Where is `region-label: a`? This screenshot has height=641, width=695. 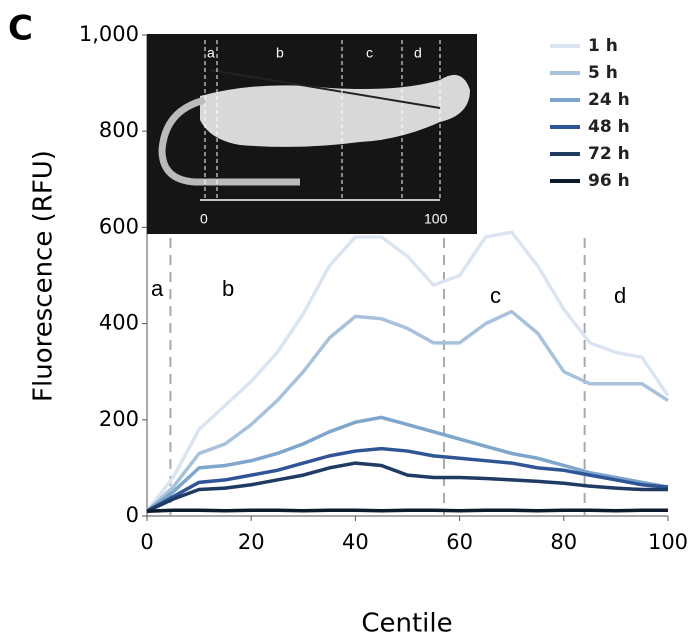 region-label: a is located at coordinates (157, 288).